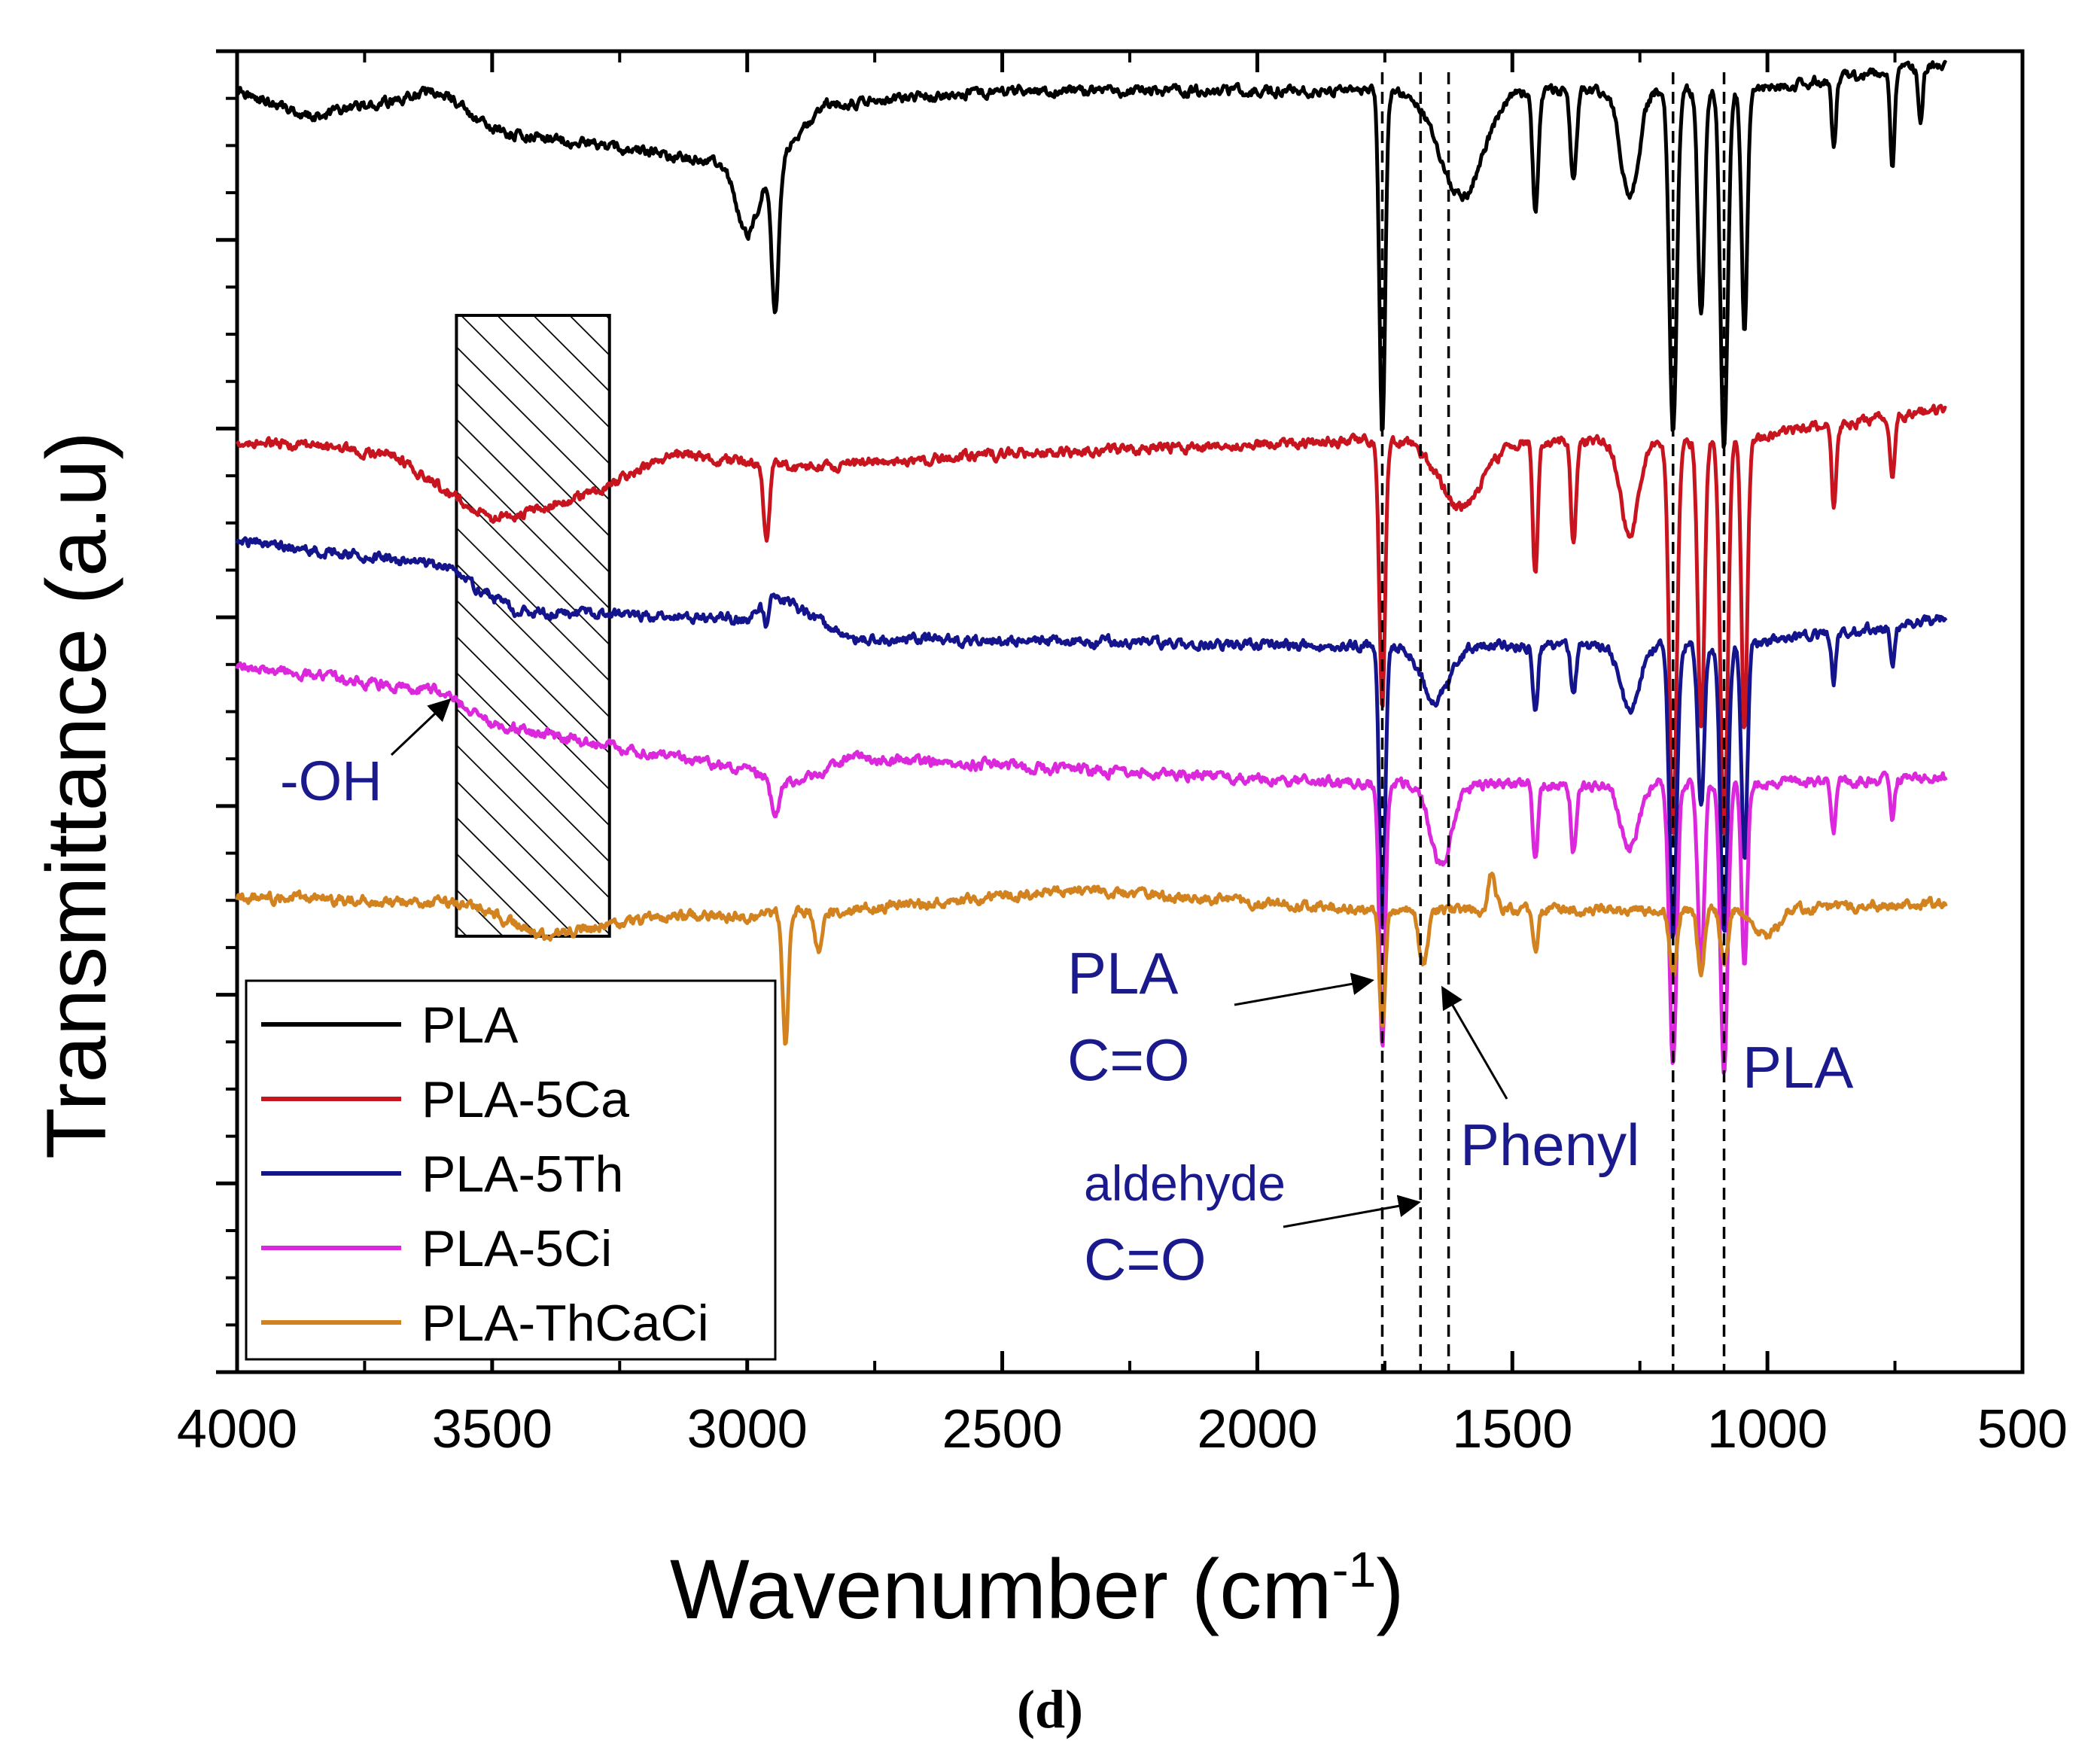 The width and height of the screenshot is (2100, 1759). Describe the element at coordinates (1352, 1211) in the screenshot. I see `arrow-aldehyde` at that location.